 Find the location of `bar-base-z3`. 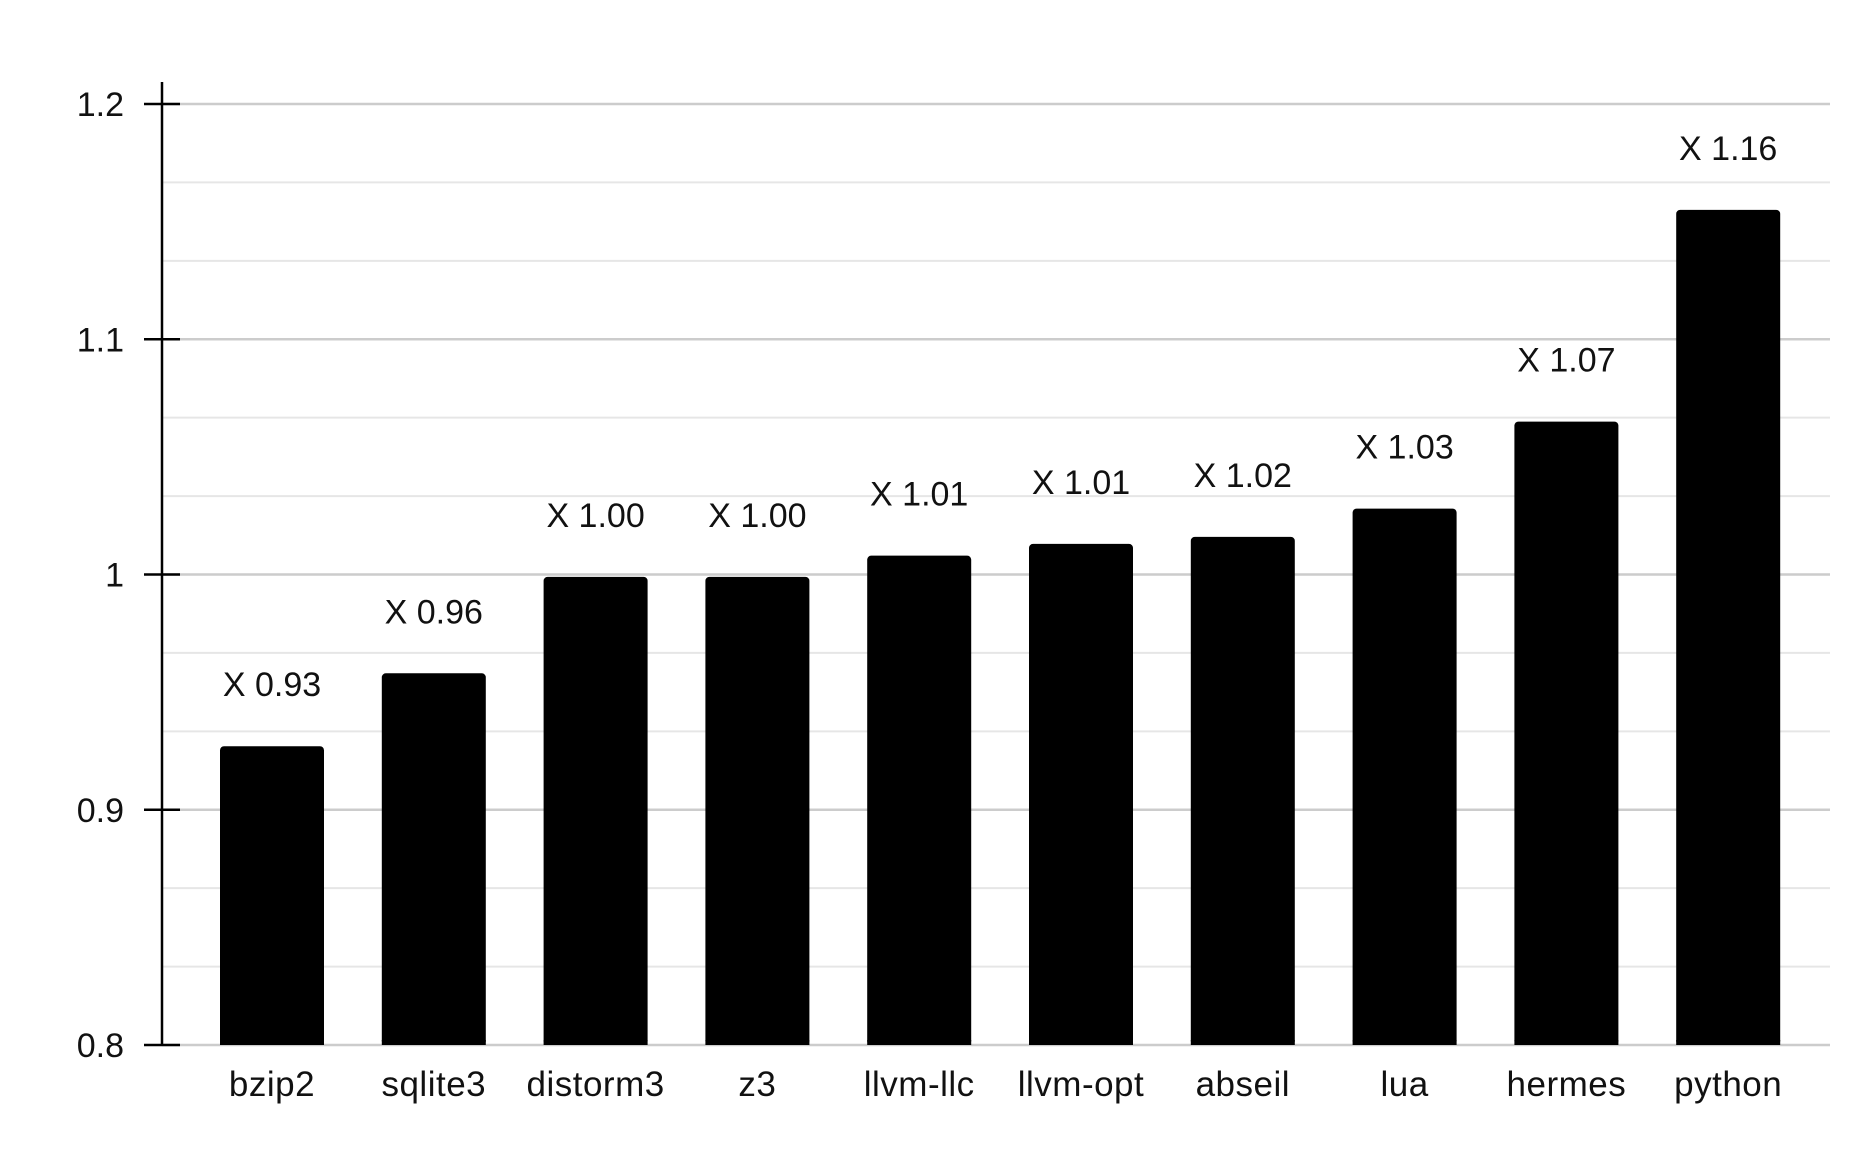

bar-base-z3 is located at coordinates (757, 1042).